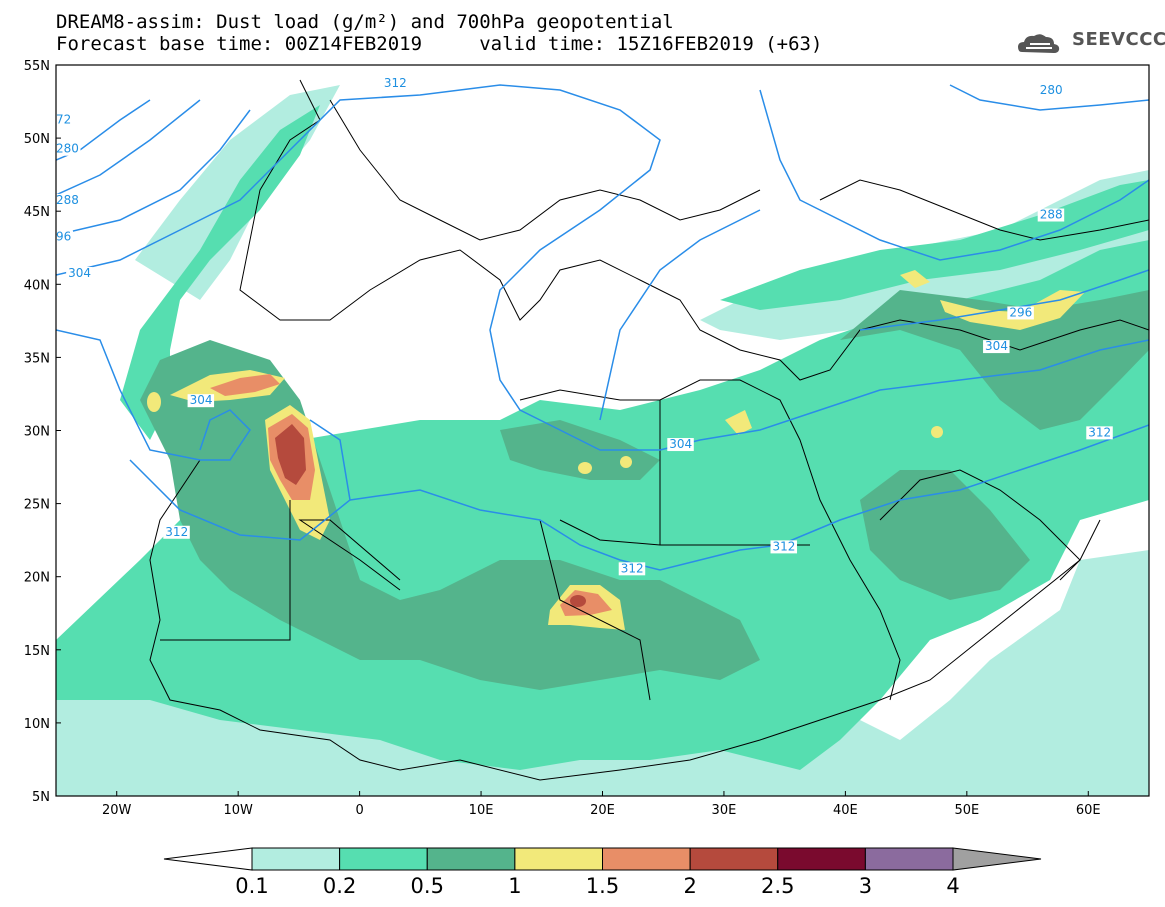  What do you see at coordinates (37, 285) in the screenshot?
I see `lat-label: 40N` at bounding box center [37, 285].